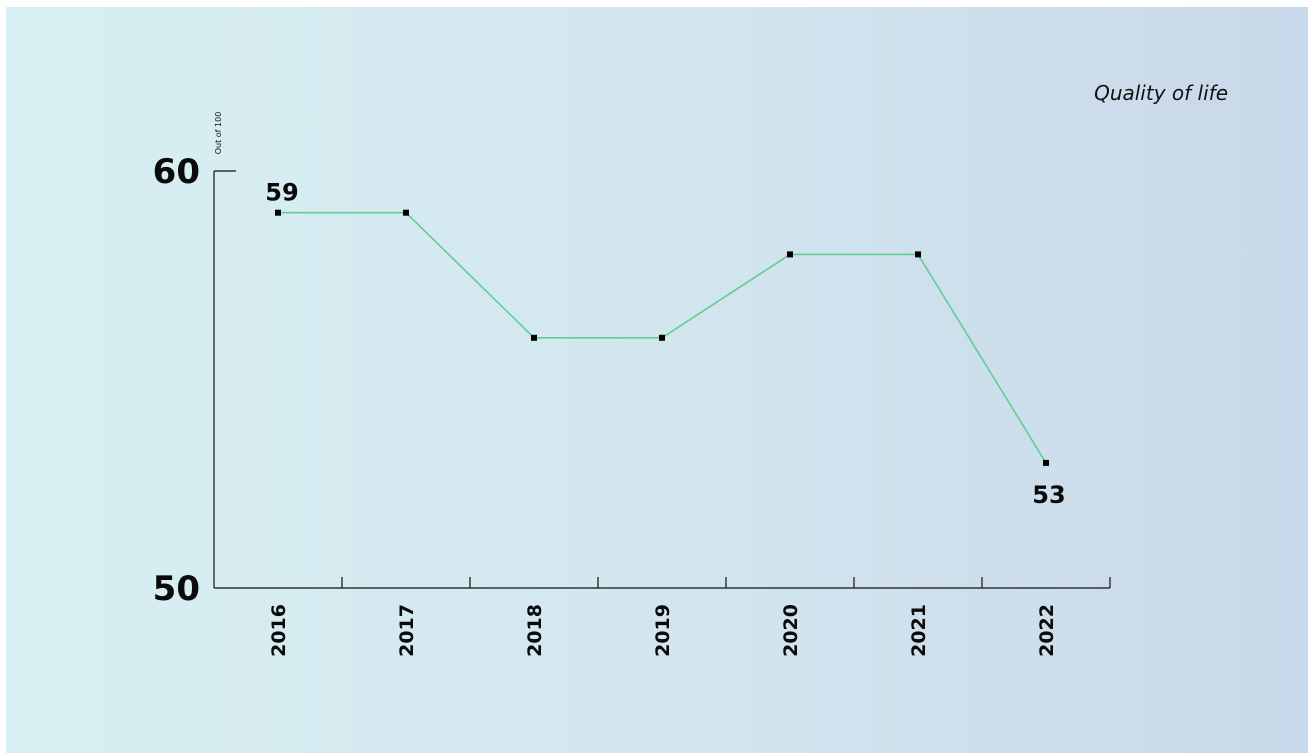 The width and height of the screenshot is (1308, 754). What do you see at coordinates (791, 630) in the screenshot?
I see `x-tick-label: 2020` at bounding box center [791, 630].